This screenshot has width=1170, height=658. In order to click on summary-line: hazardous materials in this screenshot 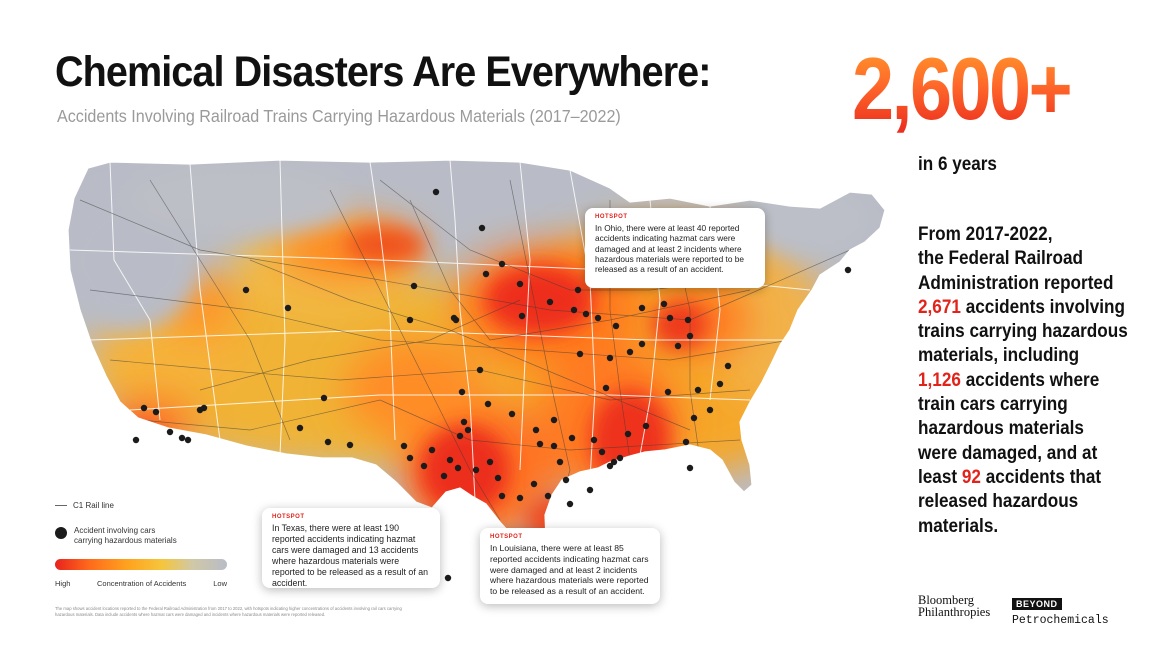, I will do `click(1001, 428)`.